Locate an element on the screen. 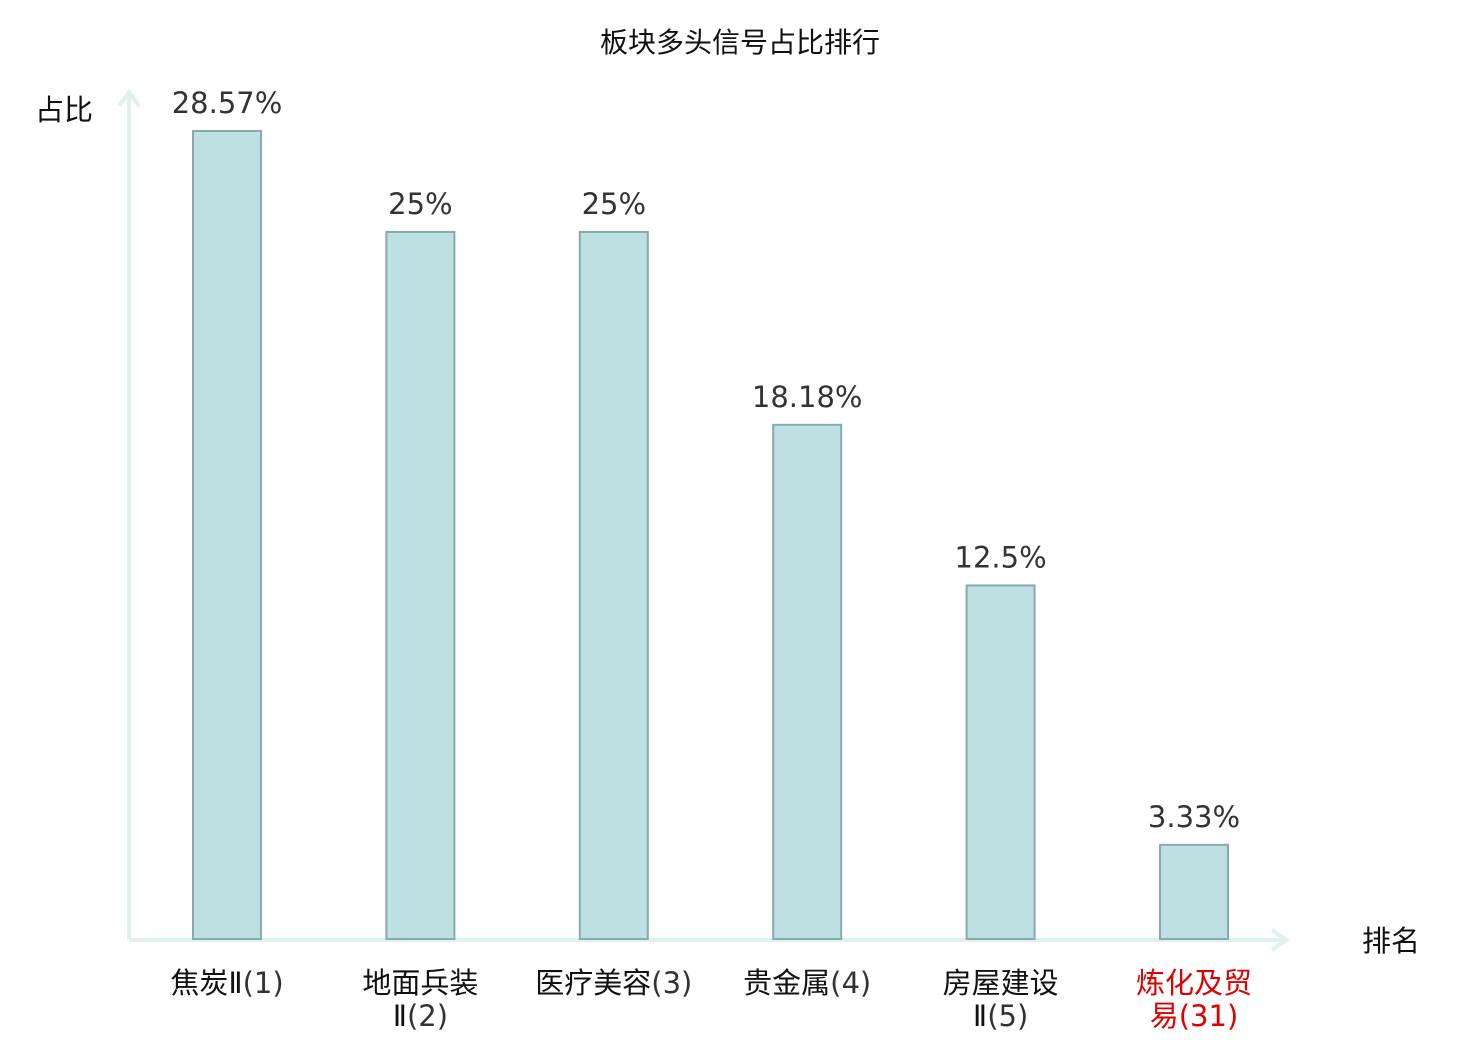 The height and width of the screenshot is (1040, 1480). category-rank-5: (5) is located at coordinates (1007, 1016).